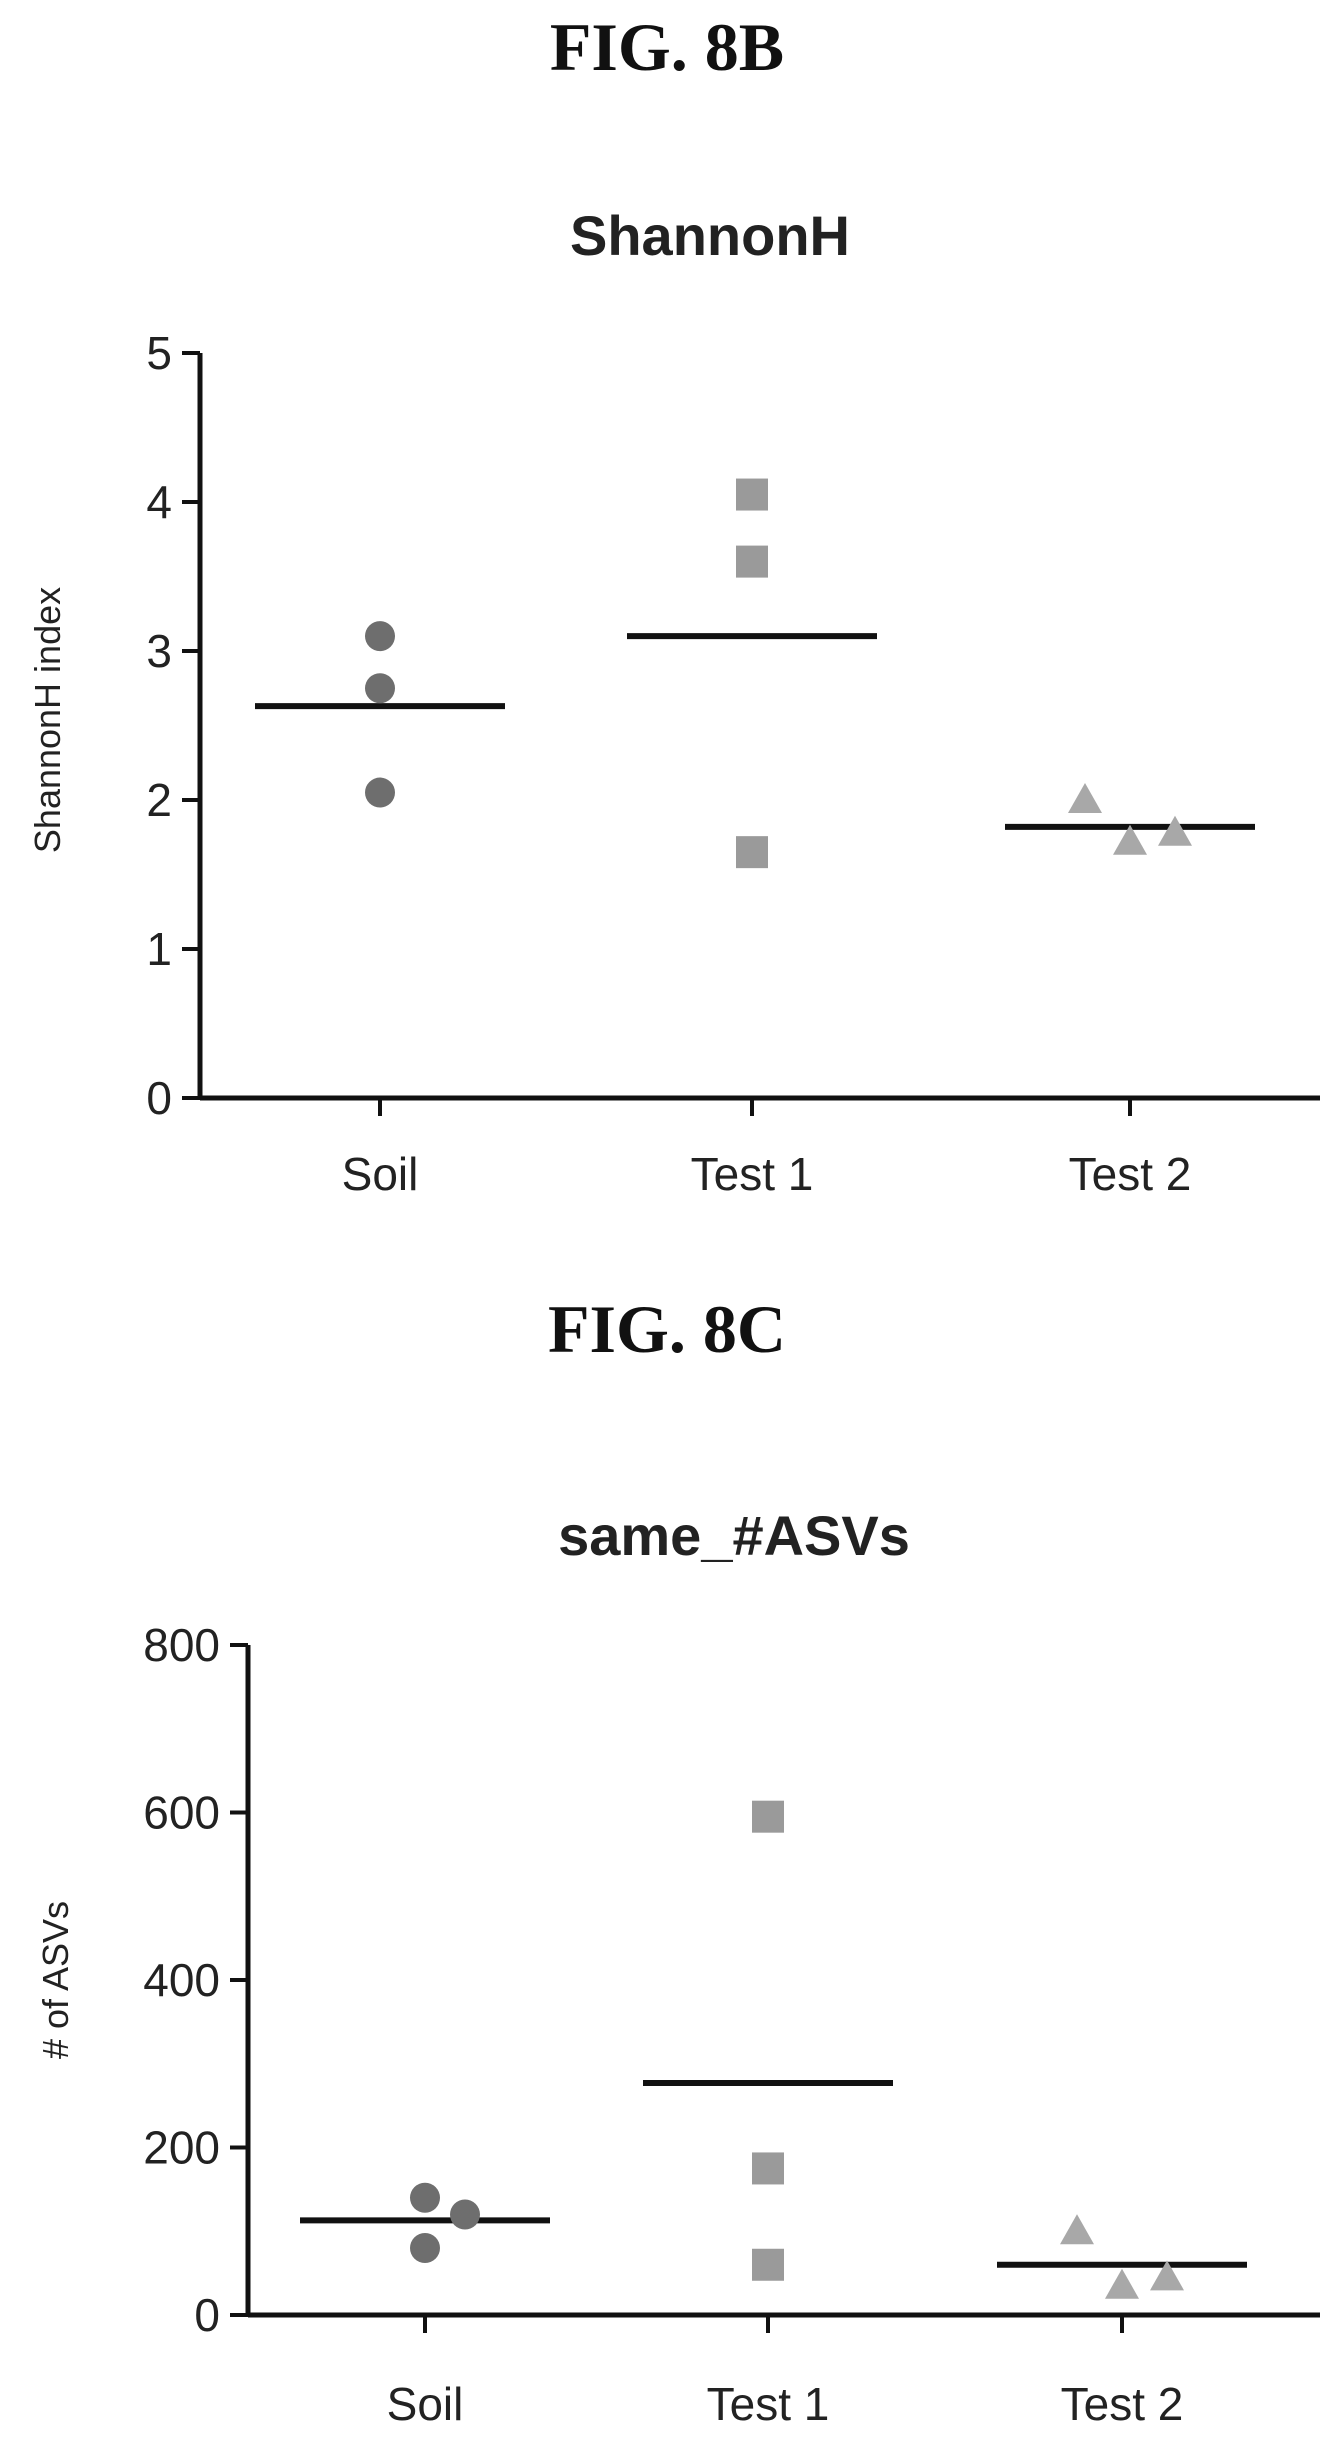 The image size is (1334, 2450). What do you see at coordinates (55, 1980) in the screenshot?
I see `y-axis-title: # of ASVs` at bounding box center [55, 1980].